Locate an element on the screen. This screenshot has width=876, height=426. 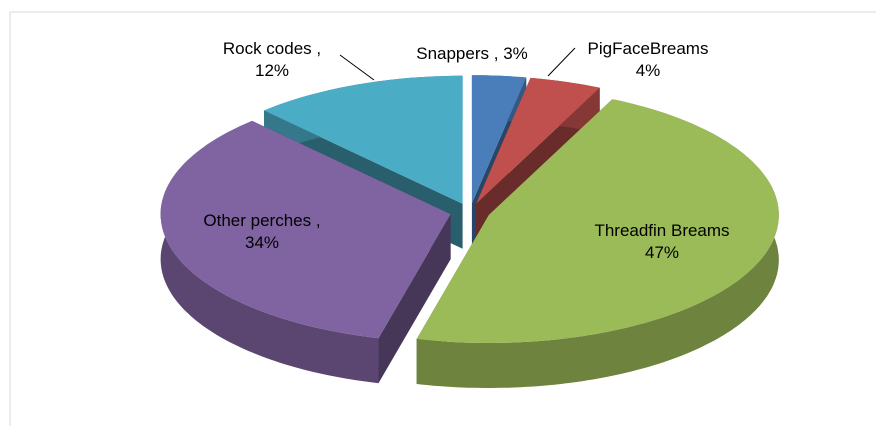
category-name: Snappers is located at coordinates (453, 53).